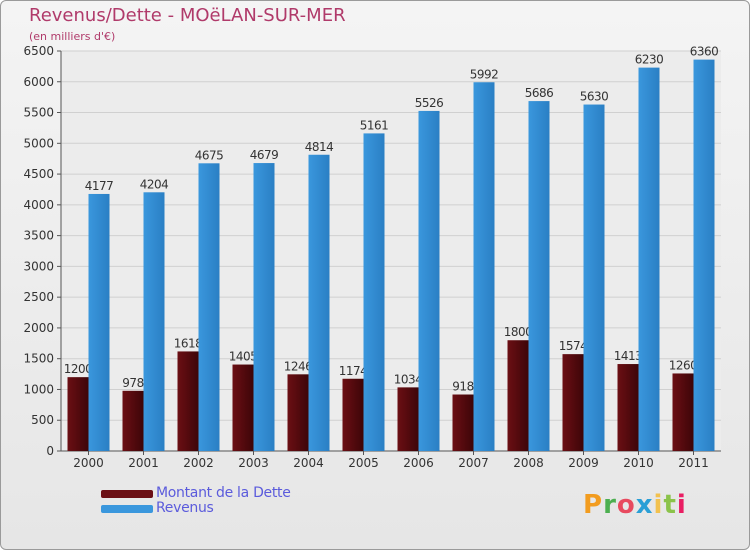 The width and height of the screenshot is (750, 550). What do you see at coordinates (38, 389) in the screenshot?
I see `y-tick-label: 1000` at bounding box center [38, 389].